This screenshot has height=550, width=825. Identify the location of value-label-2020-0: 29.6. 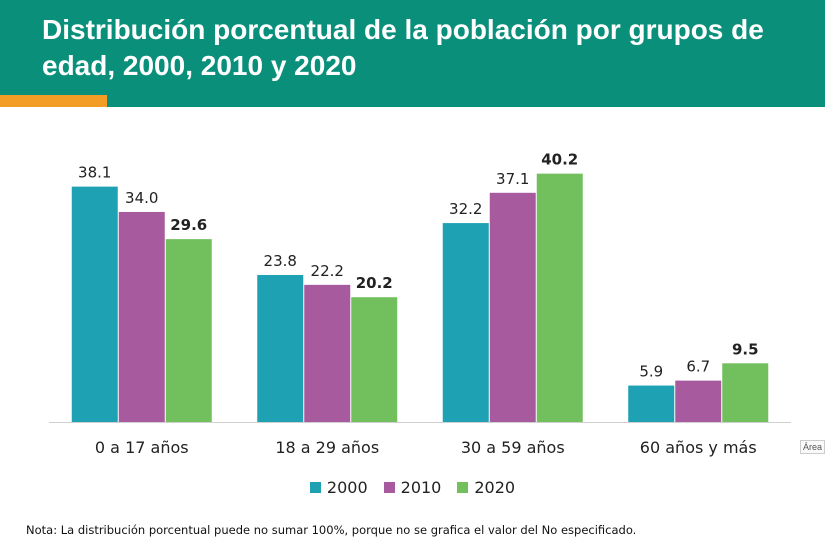
(188, 225).